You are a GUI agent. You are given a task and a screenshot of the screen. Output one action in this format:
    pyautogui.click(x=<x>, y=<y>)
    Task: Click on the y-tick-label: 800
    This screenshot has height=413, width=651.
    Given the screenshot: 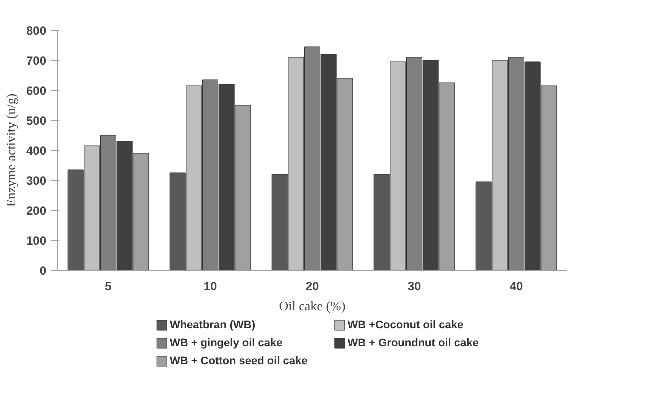 What is the action you would take?
    pyautogui.click(x=36, y=31)
    